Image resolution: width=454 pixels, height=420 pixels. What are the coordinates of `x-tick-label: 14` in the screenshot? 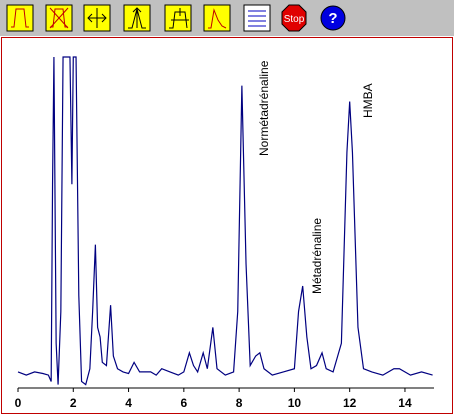 It's located at (405, 403).